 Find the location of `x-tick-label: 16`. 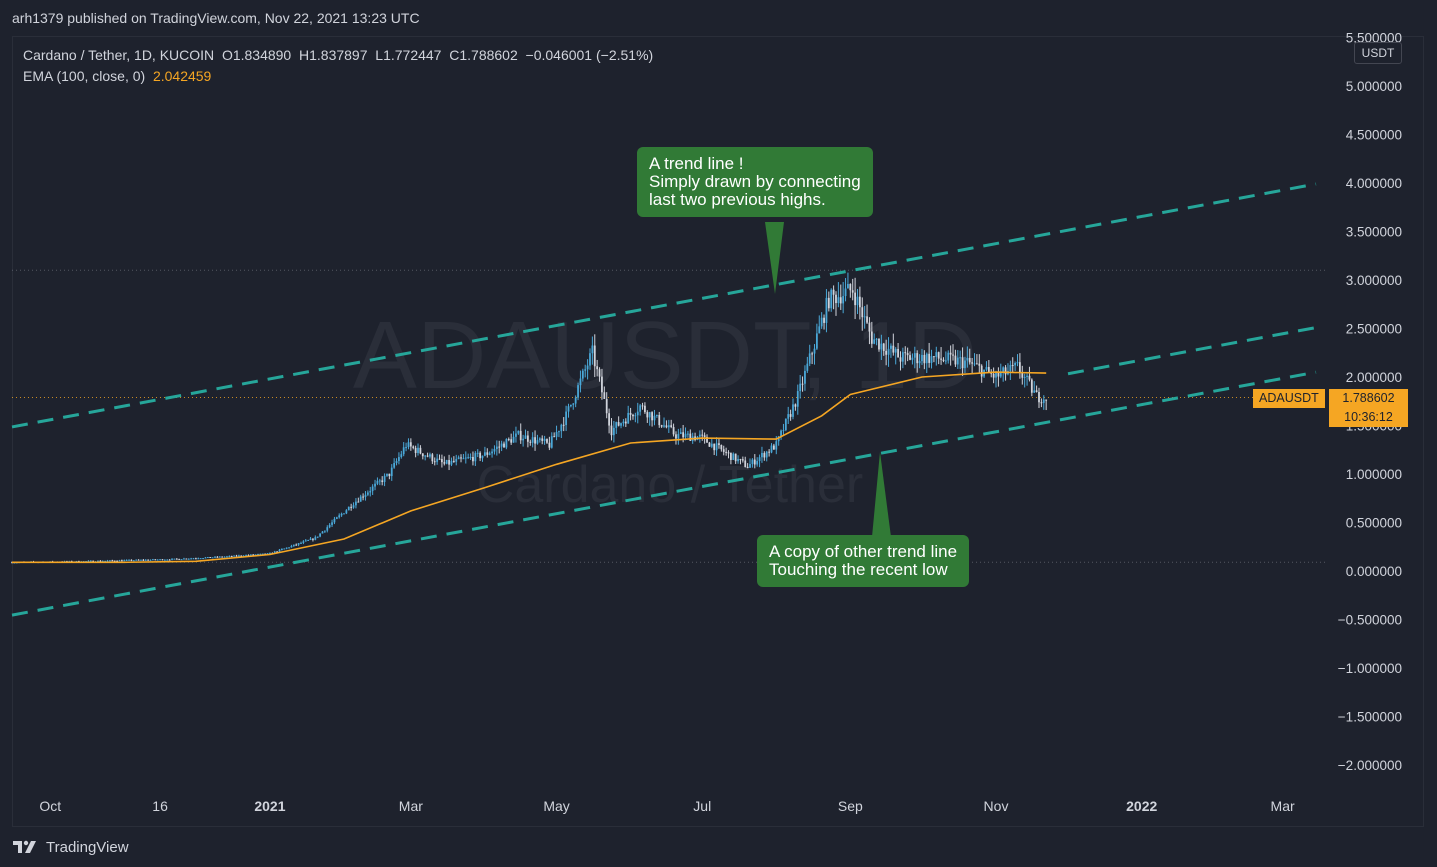

x-tick-label: 16 is located at coordinates (160, 806).